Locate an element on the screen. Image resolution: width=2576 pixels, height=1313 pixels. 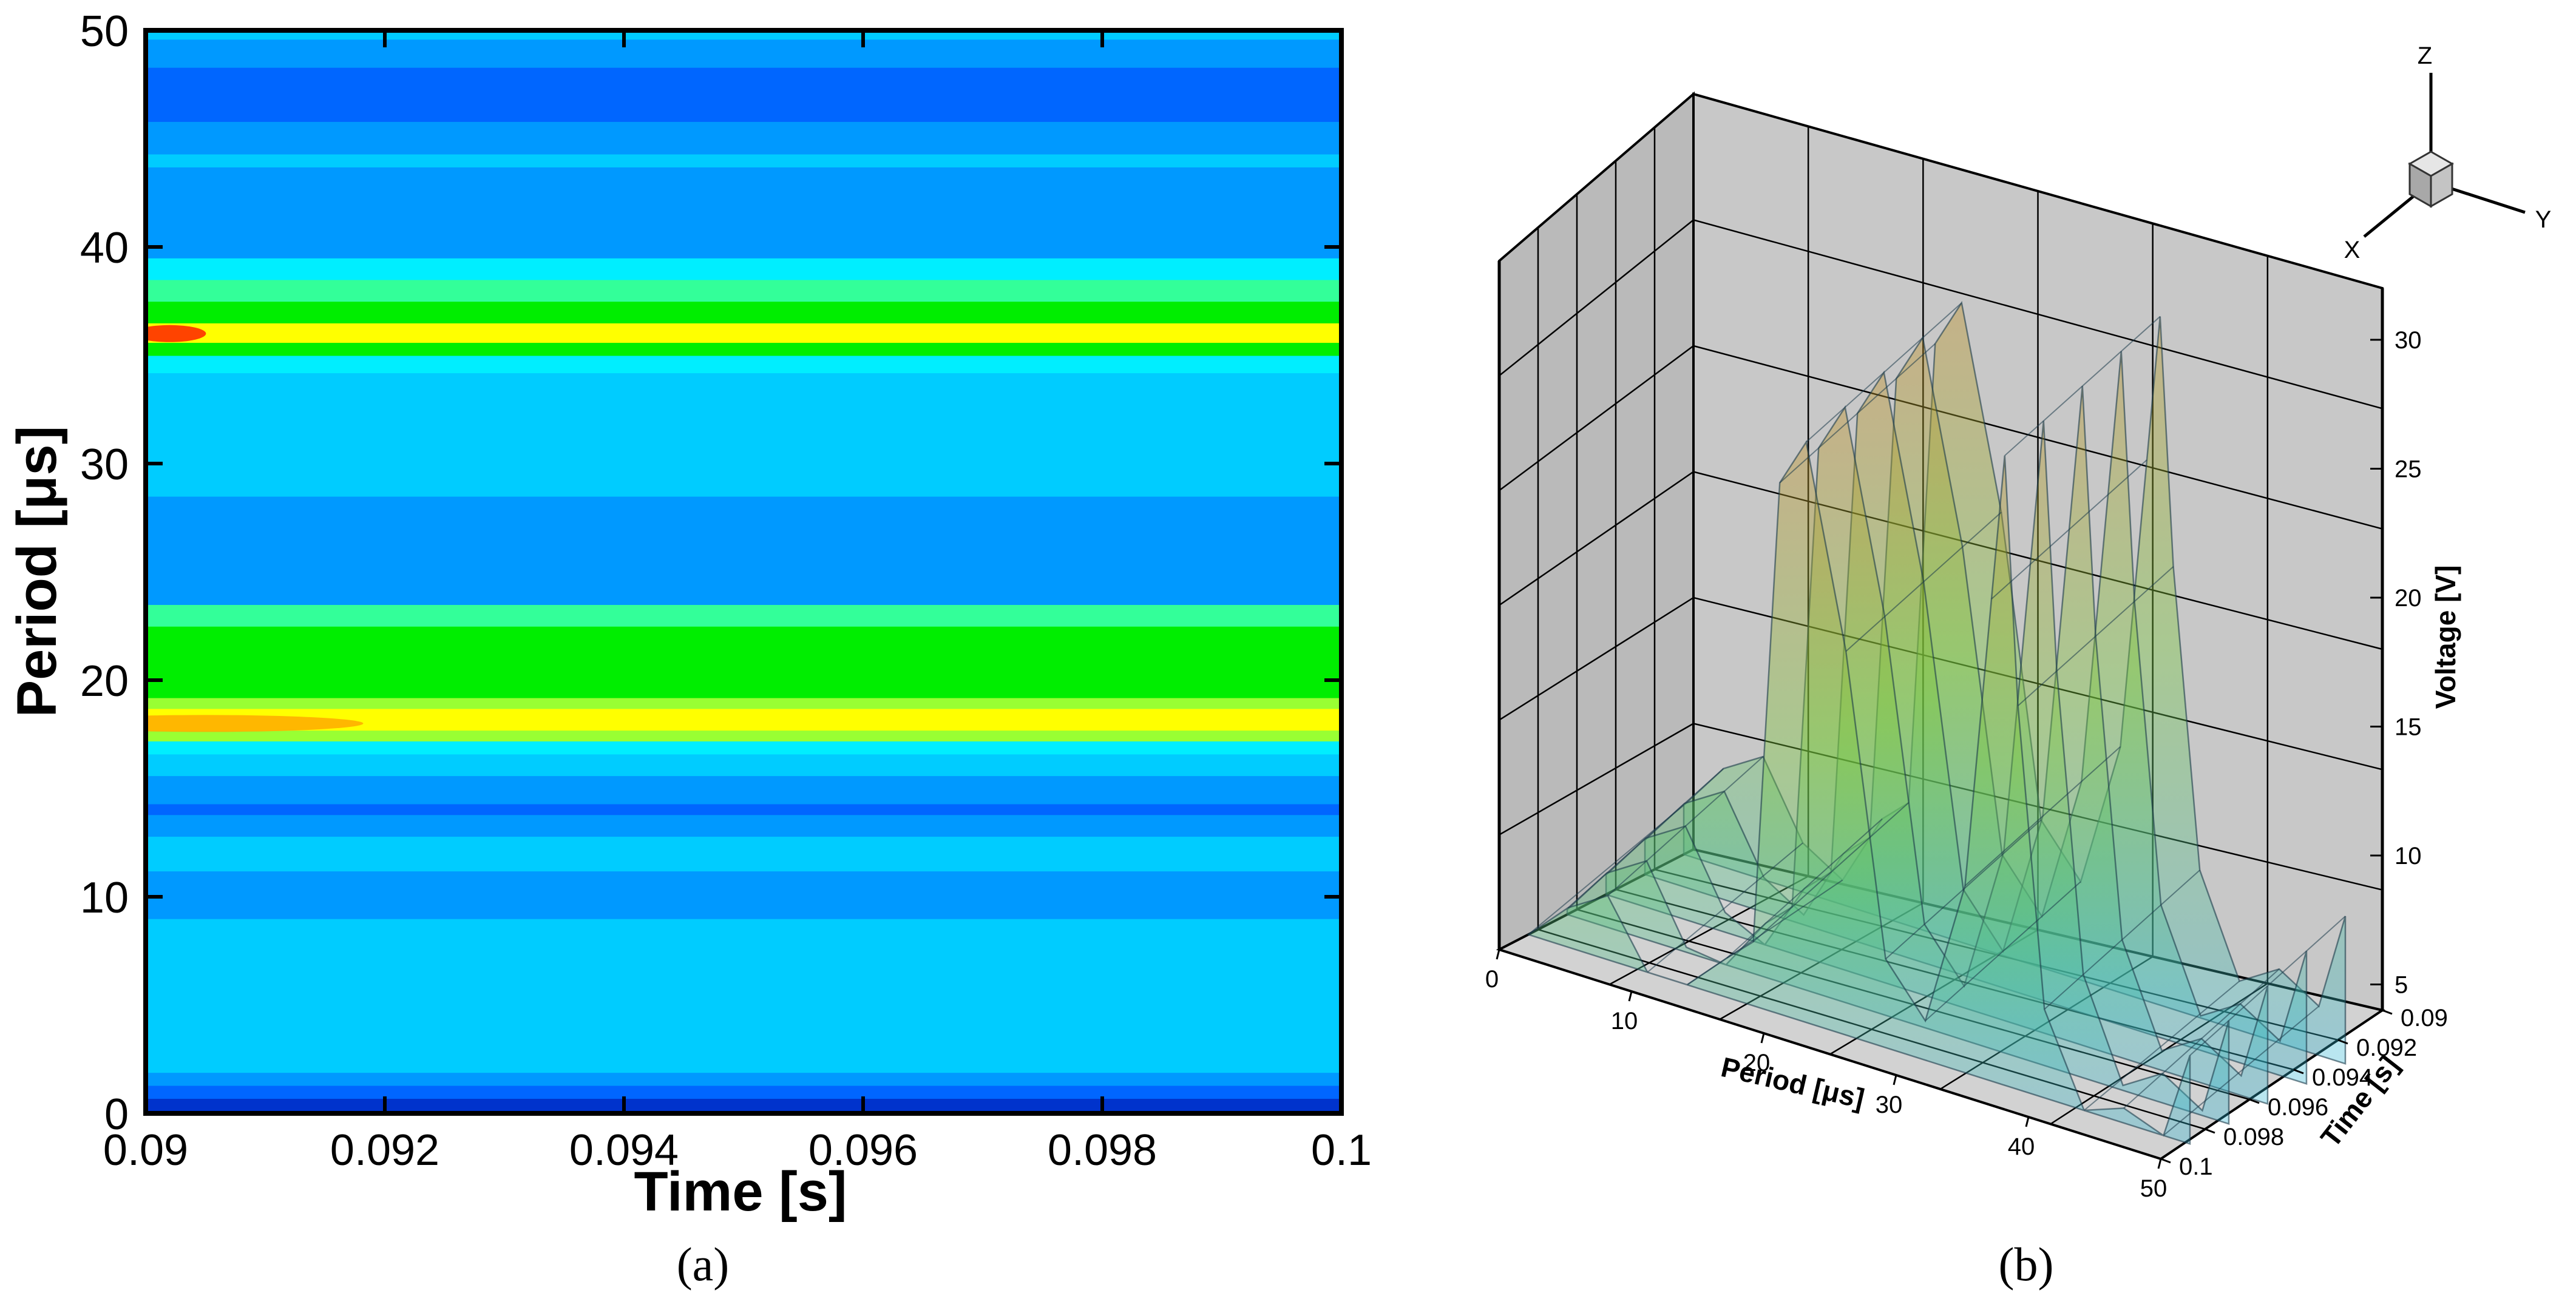
period-tick-label: 40 is located at coordinates (2021, 1146).